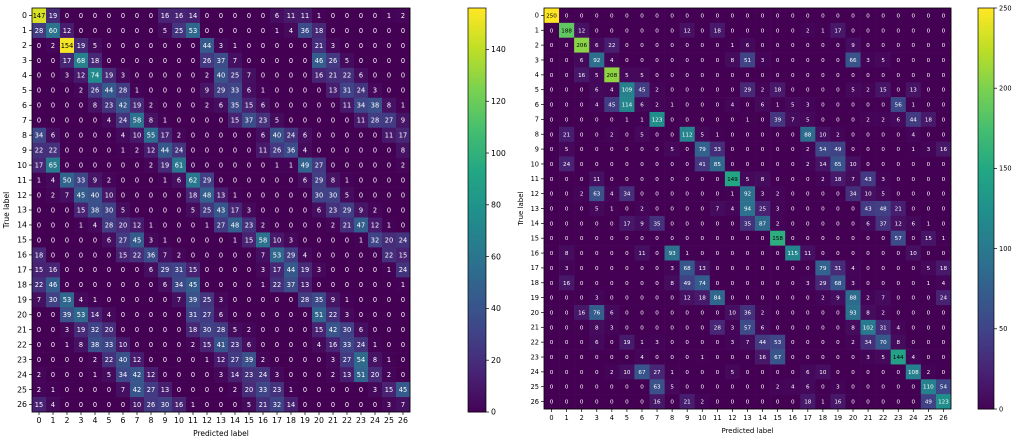 The image size is (1024, 444). What do you see at coordinates (763, 343) in the screenshot?
I see `cell-value-label: 44` at bounding box center [763, 343].